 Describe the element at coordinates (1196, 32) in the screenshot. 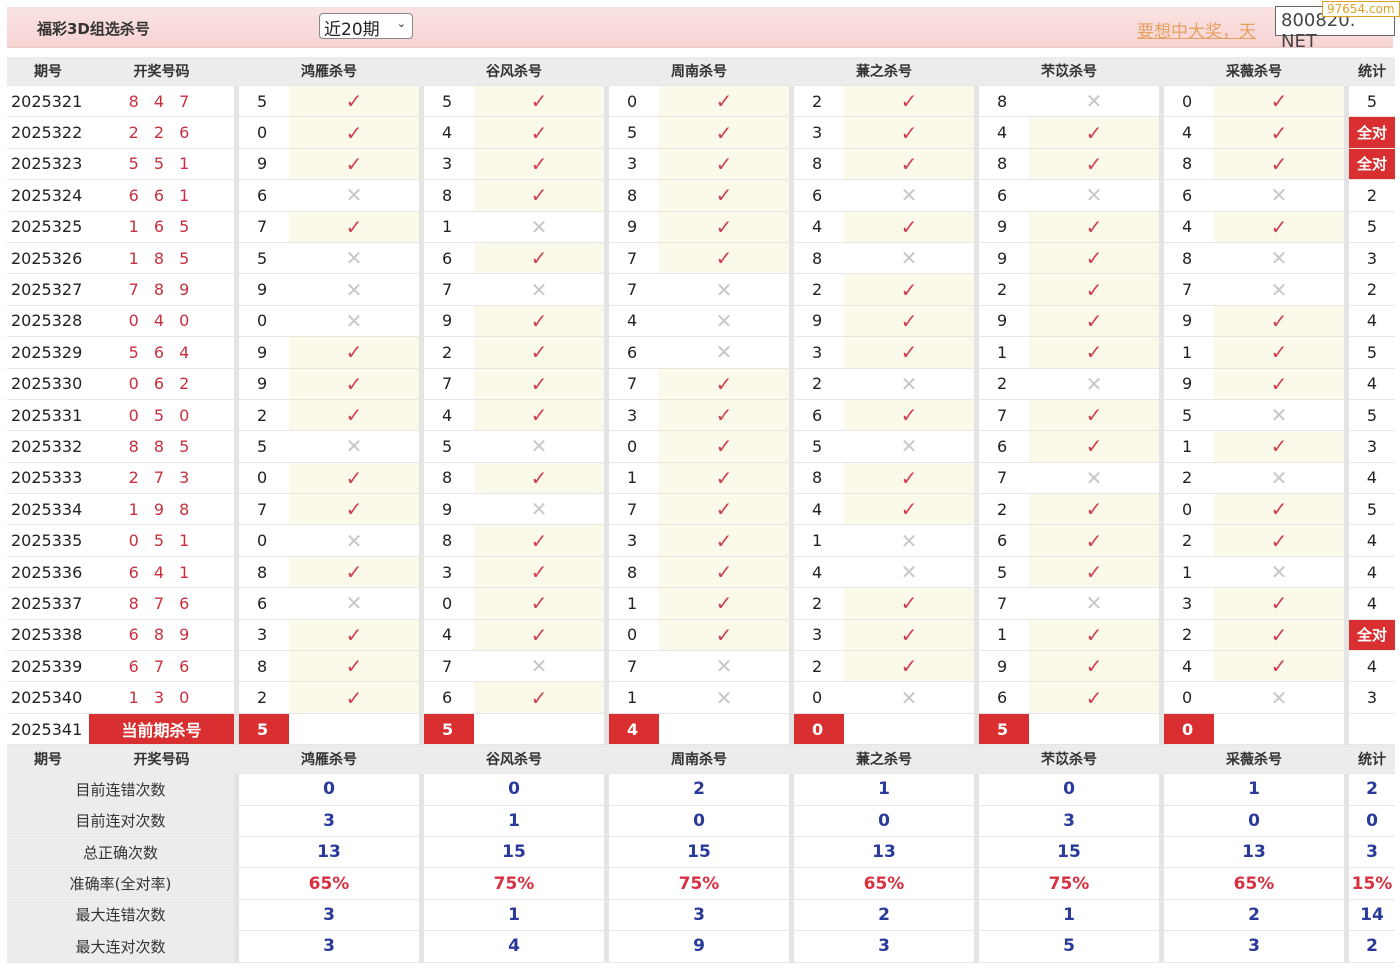

I see `promo-link: 要想中大奖，天` at that location.